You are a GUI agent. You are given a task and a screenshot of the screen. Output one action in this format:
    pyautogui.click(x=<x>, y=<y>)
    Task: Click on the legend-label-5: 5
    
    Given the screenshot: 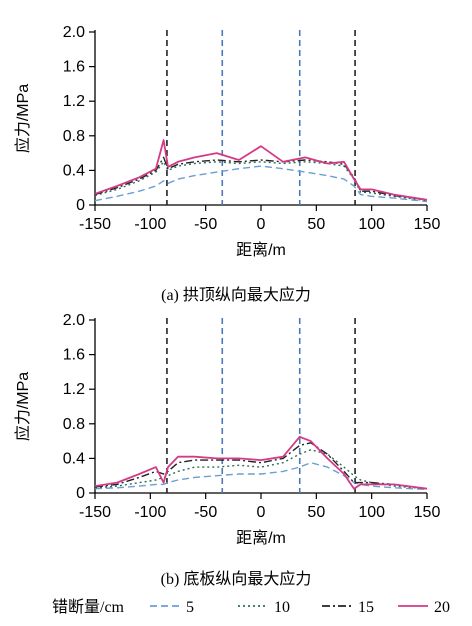 What is the action you would take?
    pyautogui.click(x=190, y=607)
    